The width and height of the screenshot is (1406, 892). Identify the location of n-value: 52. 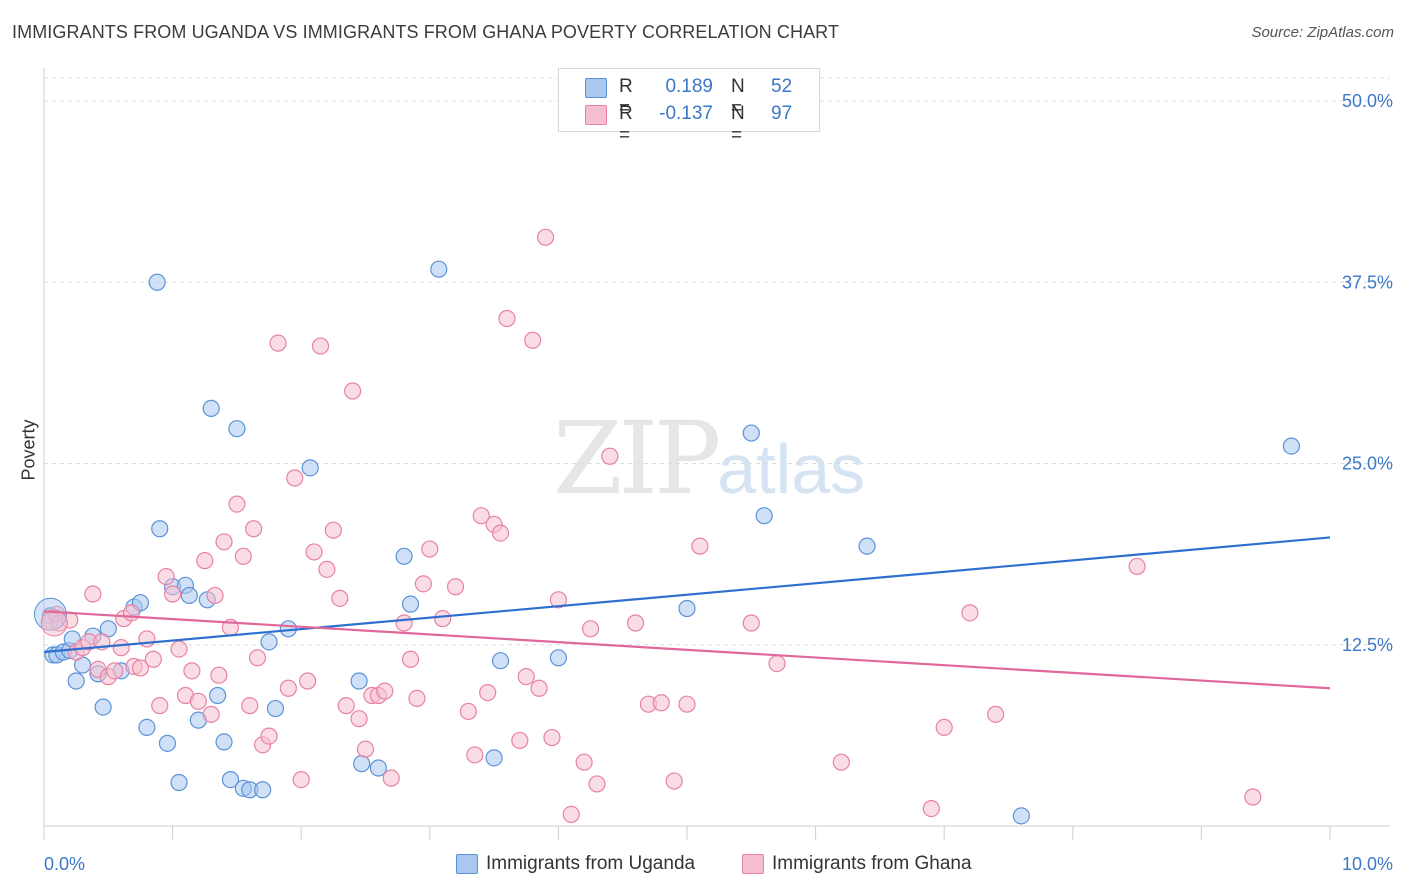
(782, 86).